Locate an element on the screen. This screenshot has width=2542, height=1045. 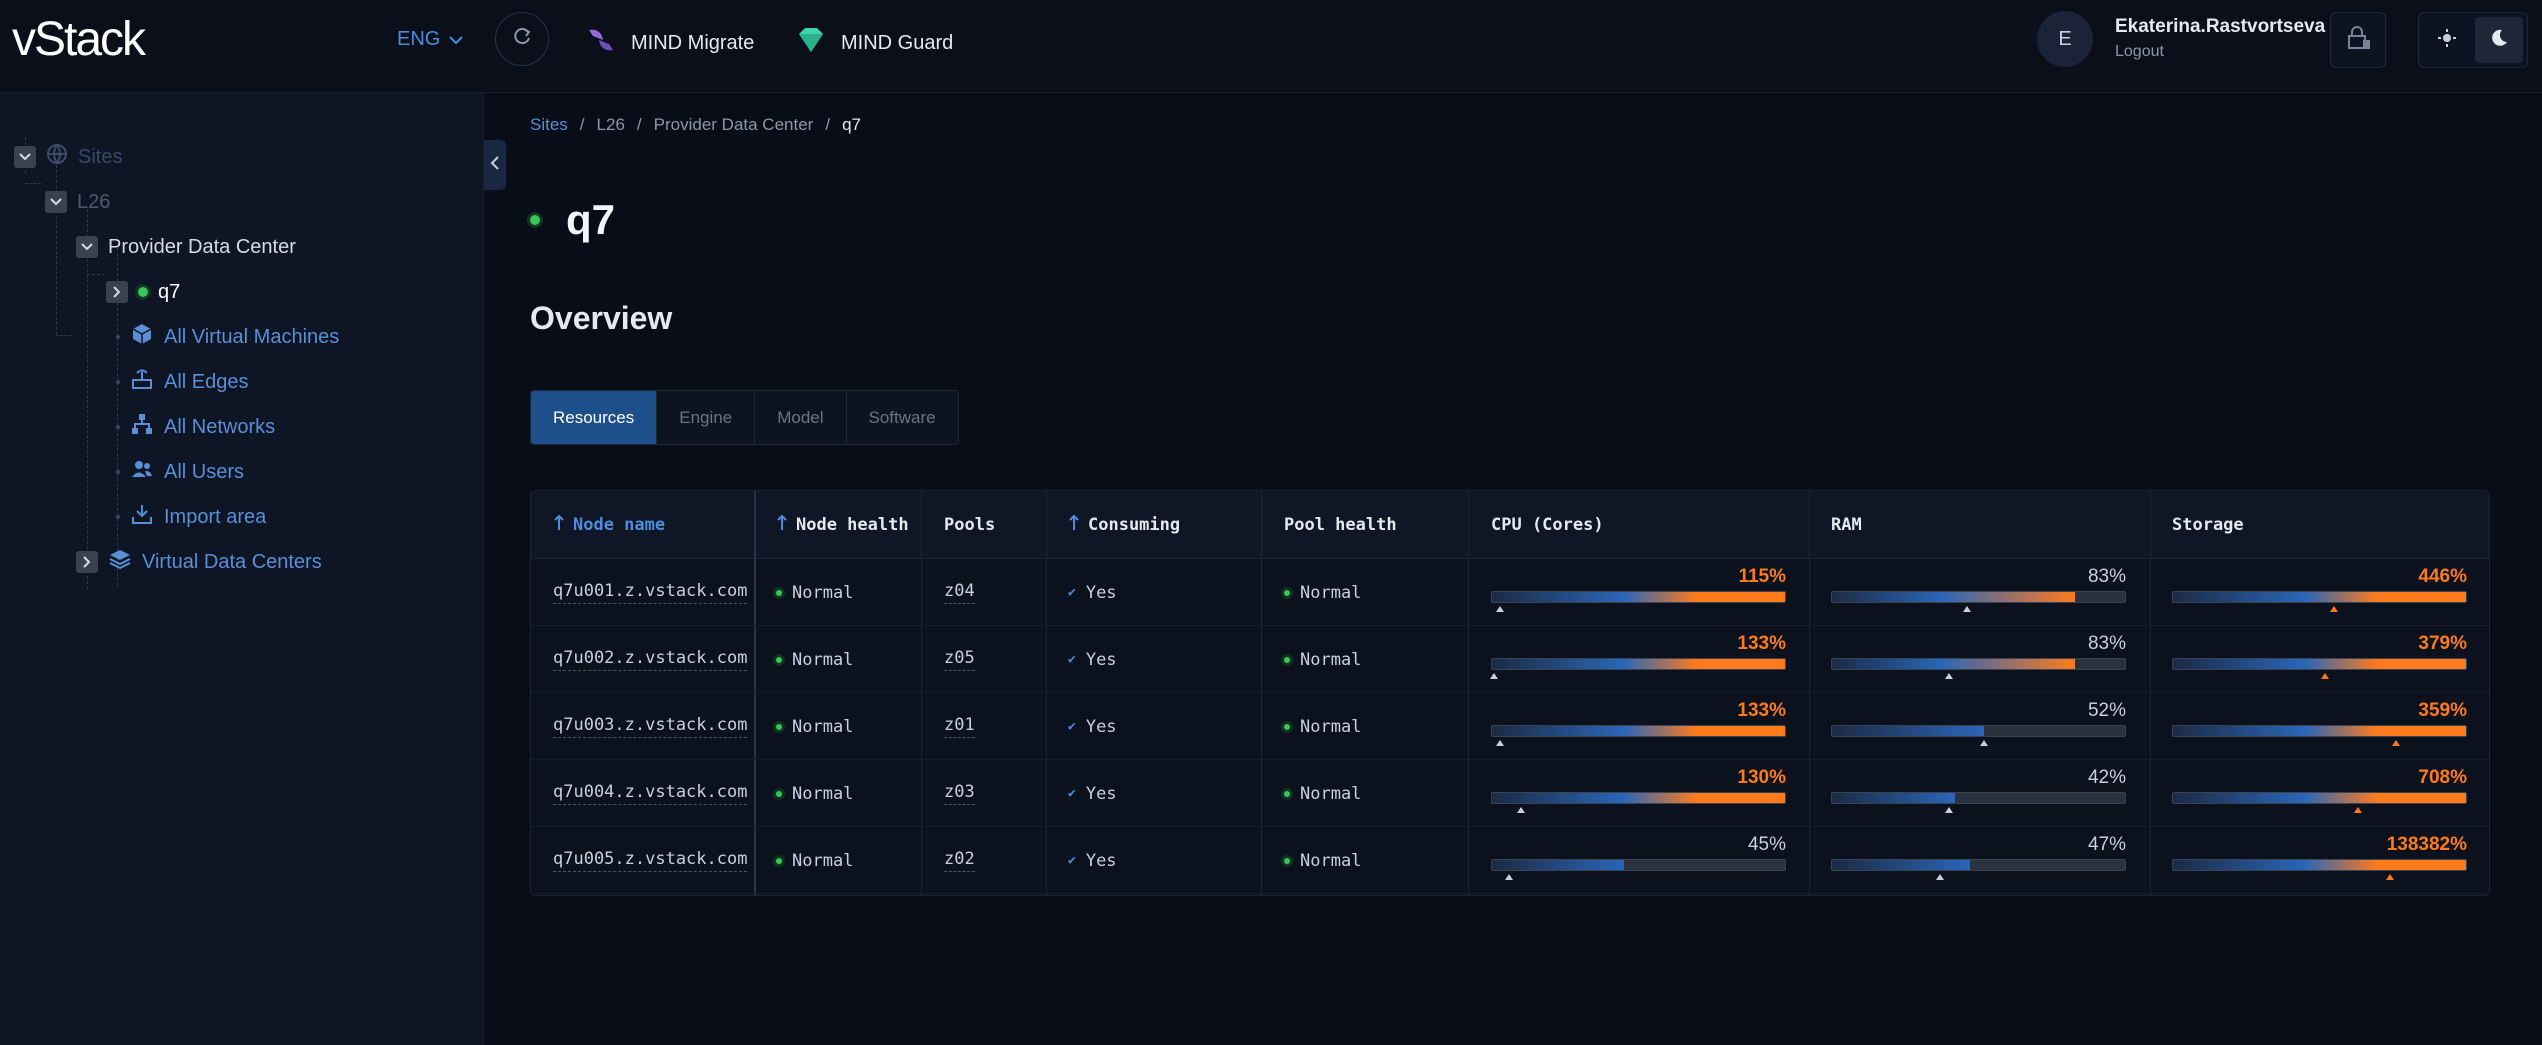
pool-link: z03 is located at coordinates (959, 793).